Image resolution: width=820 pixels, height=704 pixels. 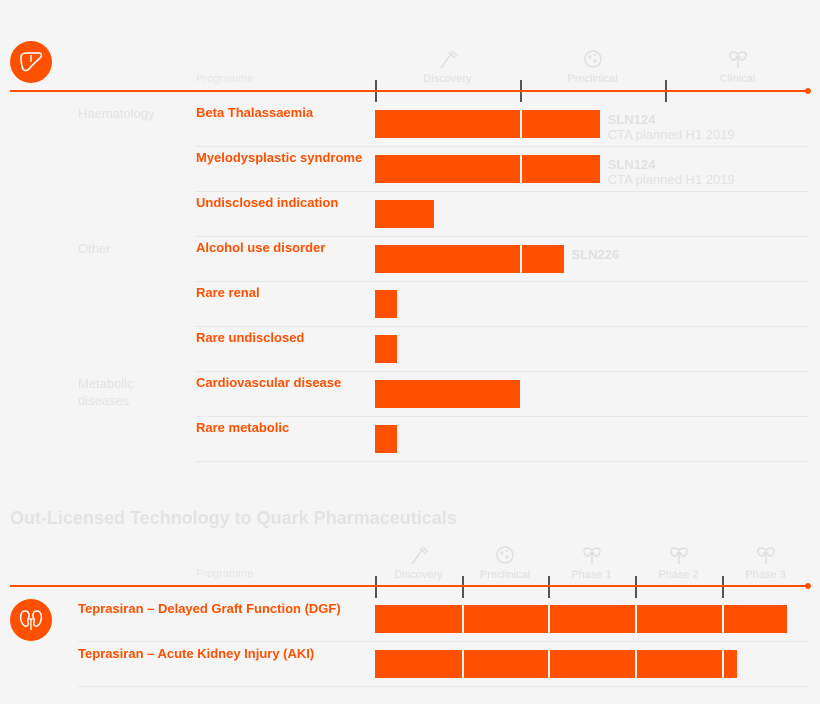 What do you see at coordinates (737, 79) in the screenshot?
I see `phase-label: Clinical` at bounding box center [737, 79].